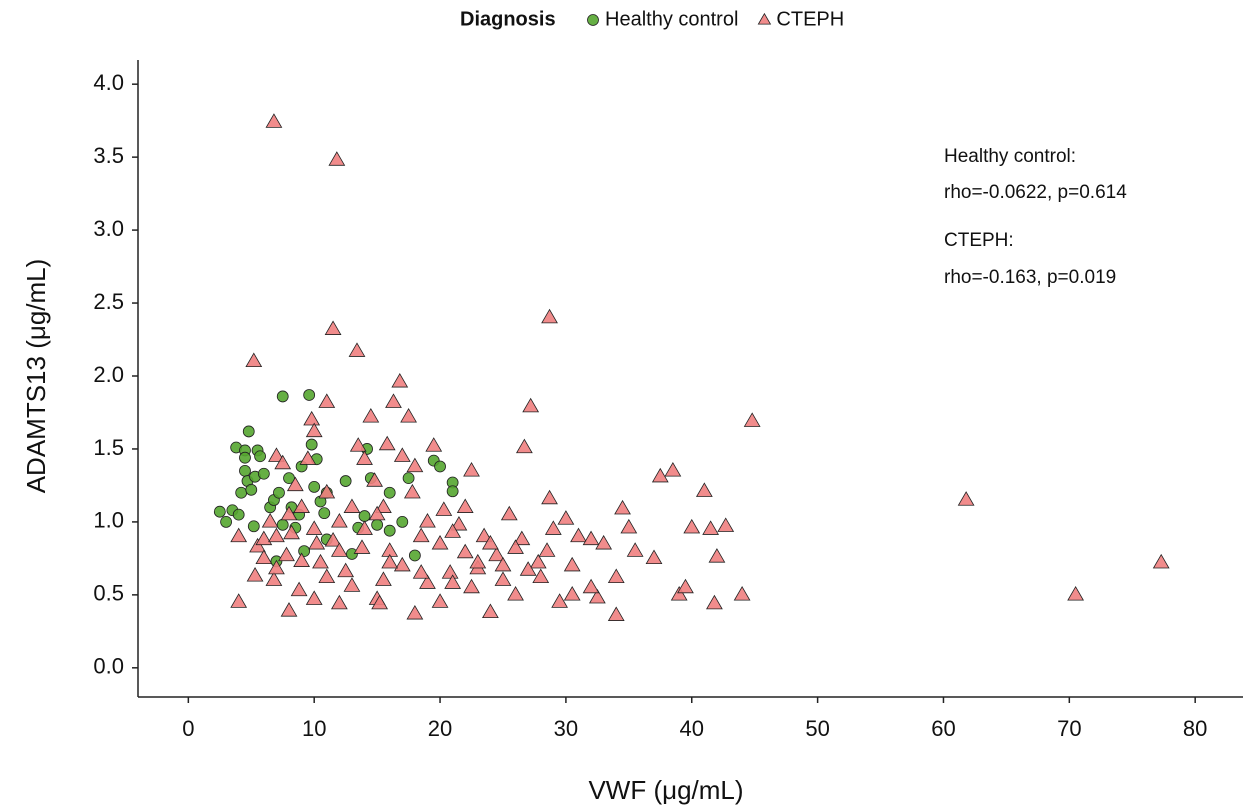 The image size is (1243, 812). What do you see at coordinates (108, 374) in the screenshot?
I see `y-tick-label: 2.0` at bounding box center [108, 374].